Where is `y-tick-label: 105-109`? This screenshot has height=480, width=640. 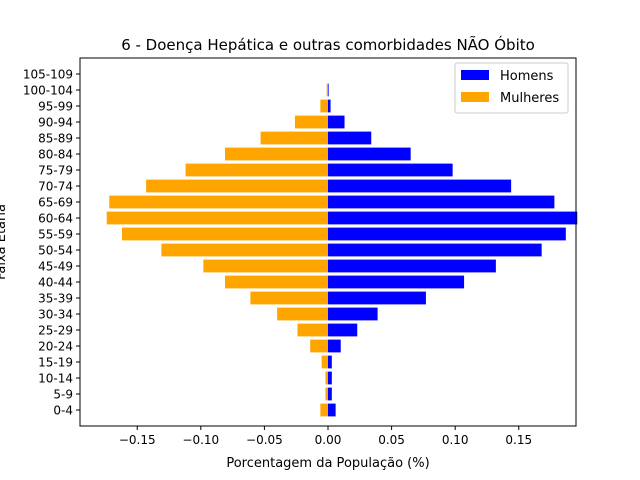
y-tick-label: 105-109 is located at coordinates (48, 75).